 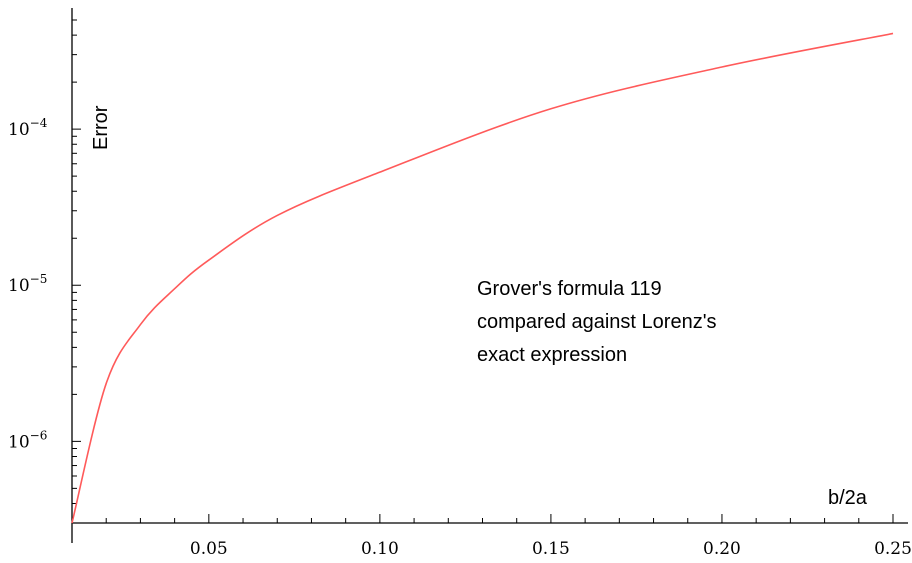 I want to click on x-tick-label: 0.05, so click(x=209, y=549).